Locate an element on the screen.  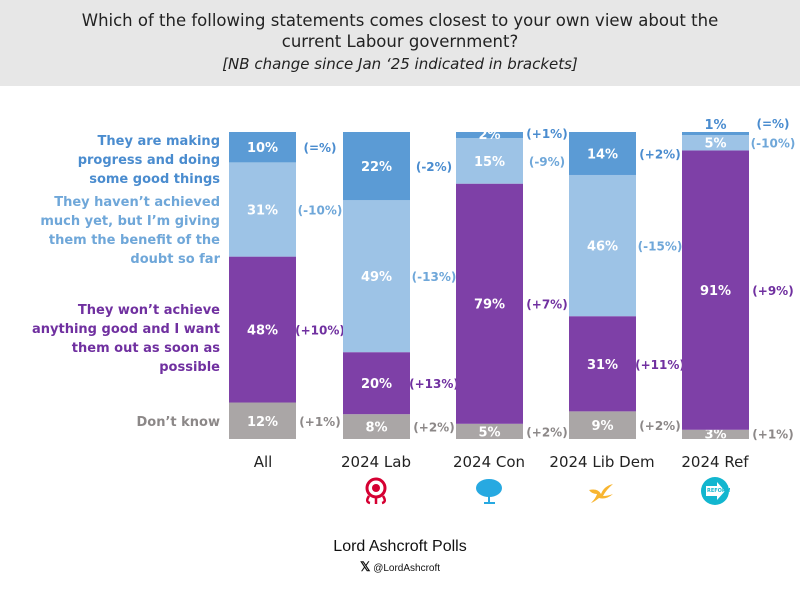
change-label: (+13%) is located at coordinates (434, 384).